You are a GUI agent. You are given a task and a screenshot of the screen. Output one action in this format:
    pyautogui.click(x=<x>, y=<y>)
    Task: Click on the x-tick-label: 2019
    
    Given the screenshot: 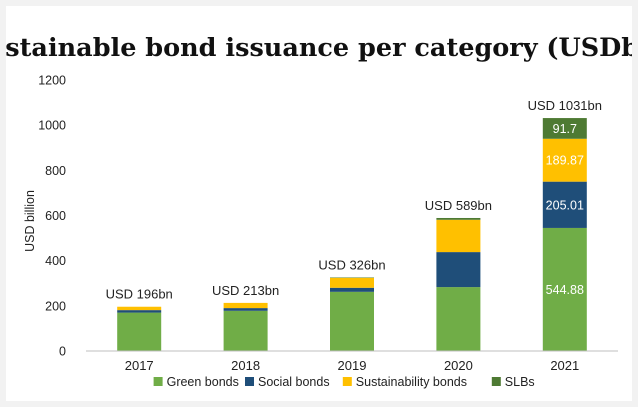 What is the action you would take?
    pyautogui.click(x=352, y=365)
    